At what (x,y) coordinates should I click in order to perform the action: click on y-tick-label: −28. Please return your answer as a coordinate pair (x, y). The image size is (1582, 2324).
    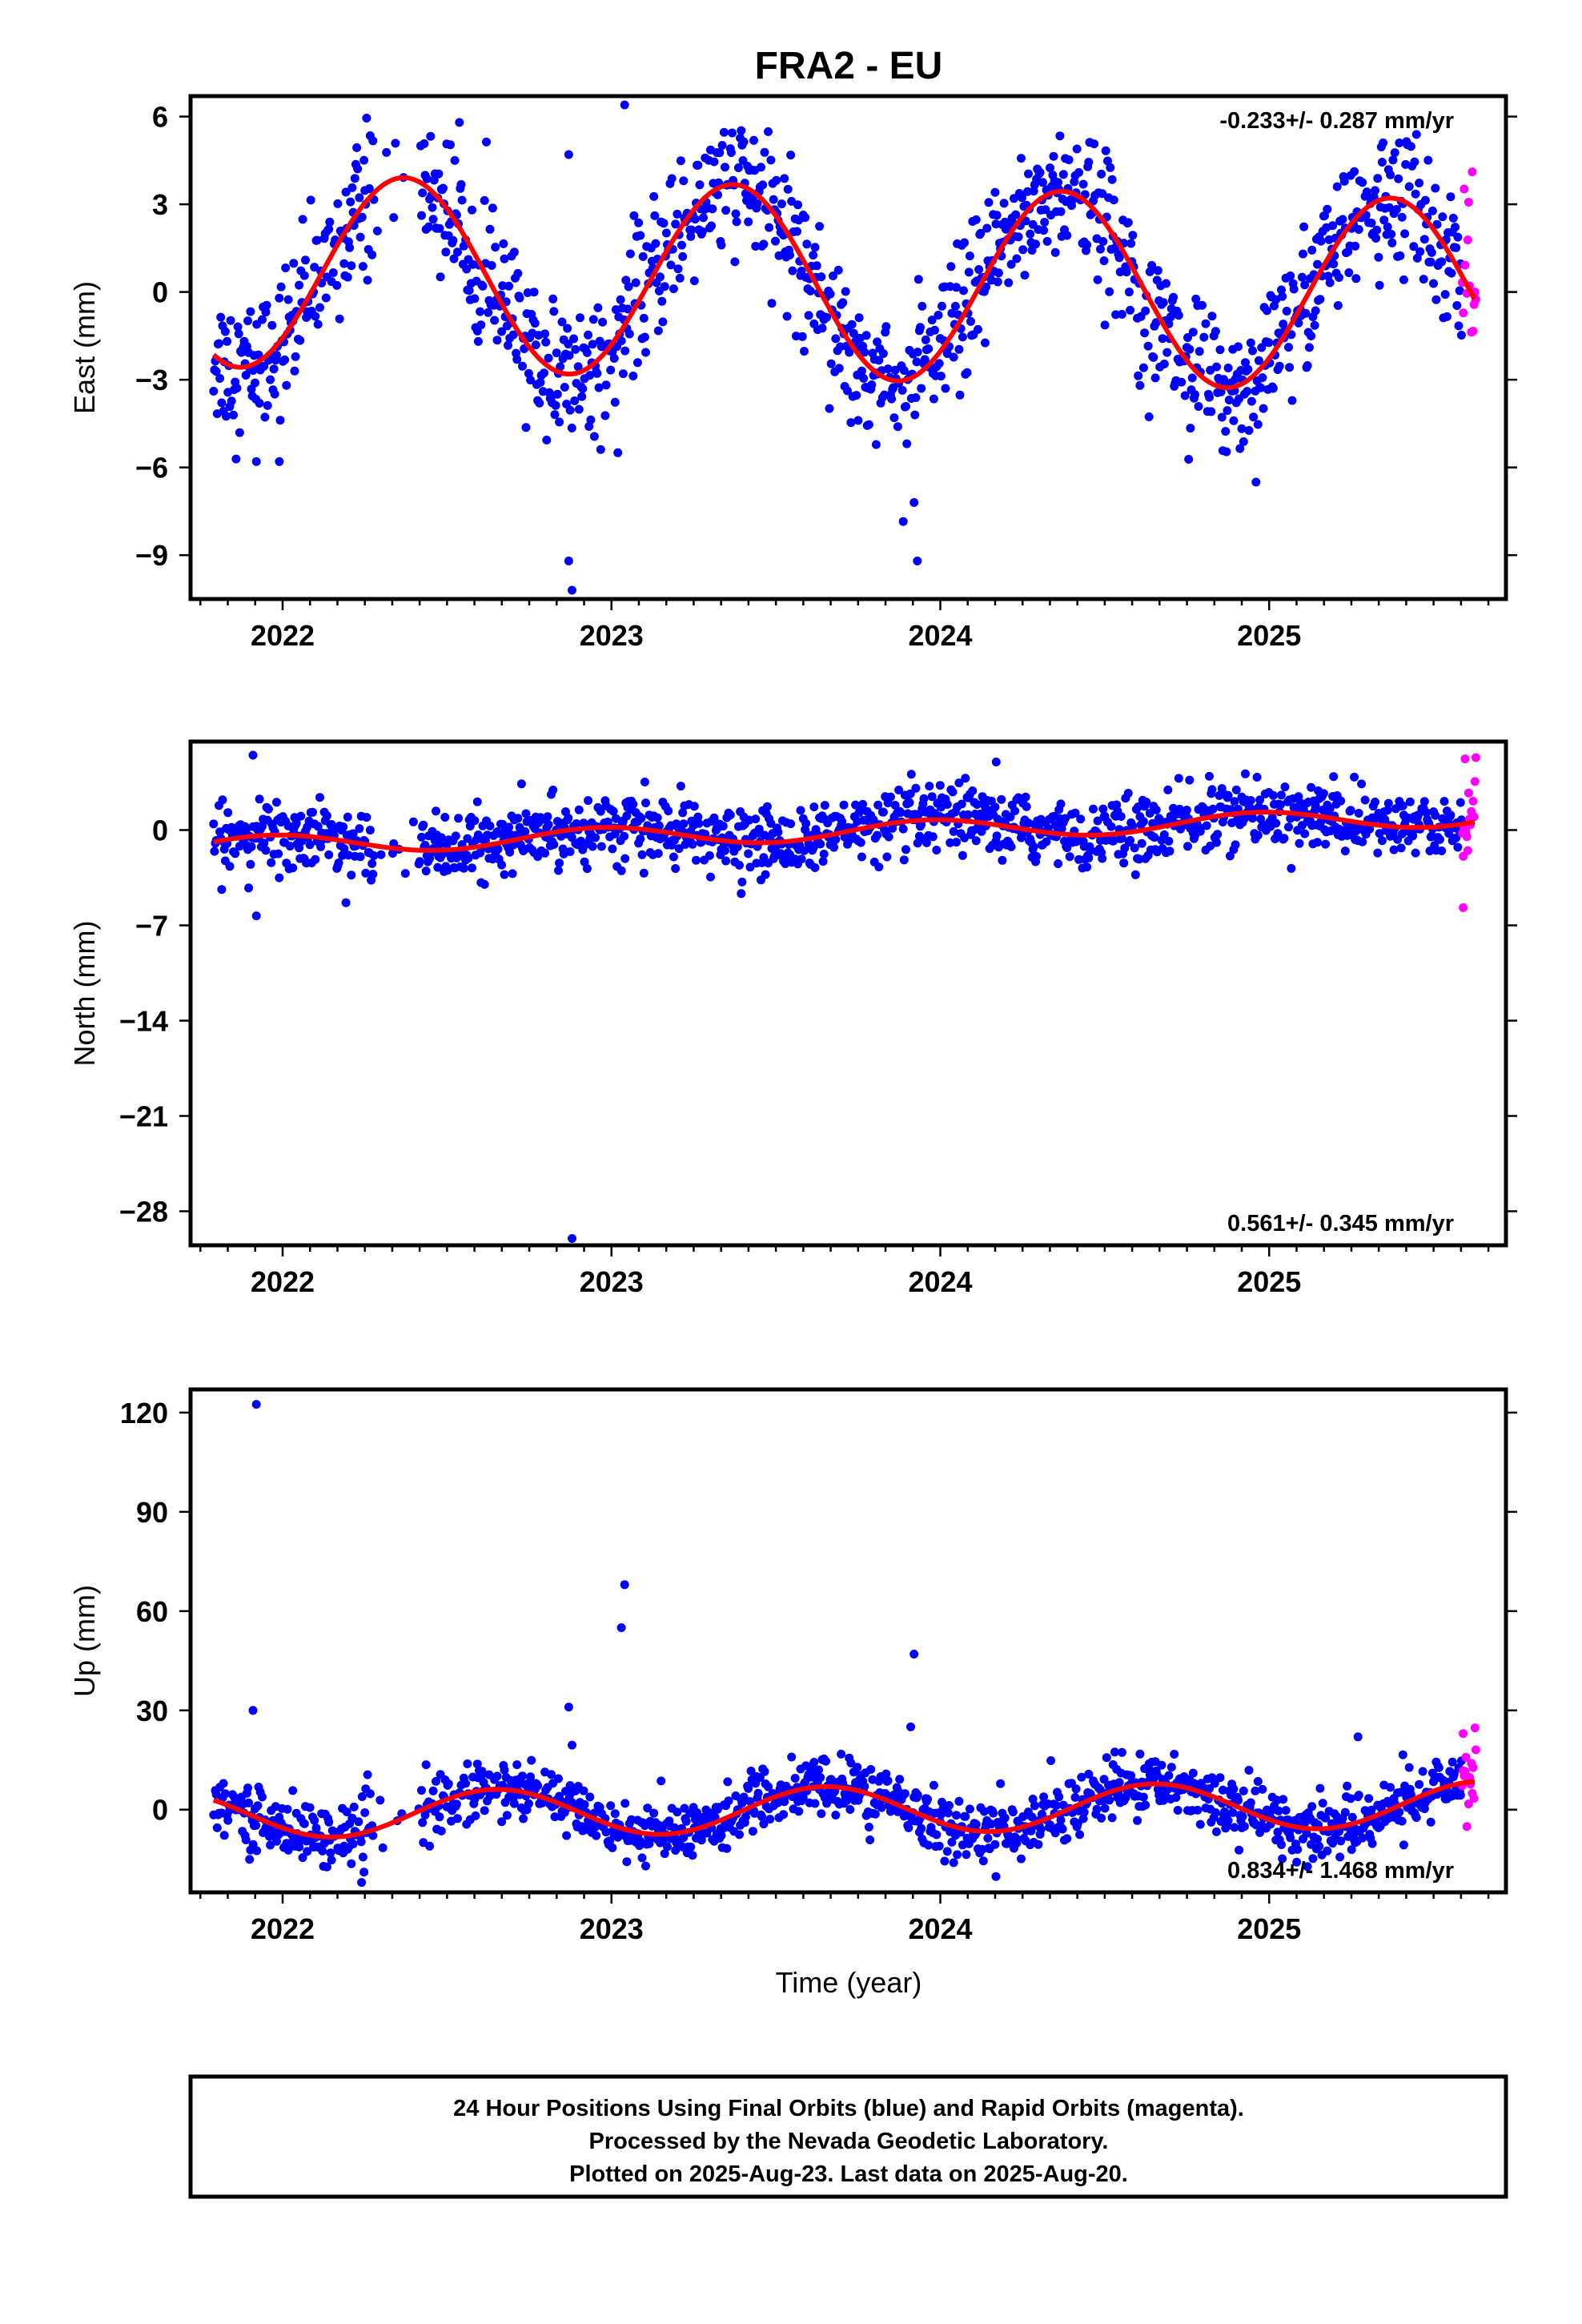
    Looking at the image, I should click on (144, 1212).